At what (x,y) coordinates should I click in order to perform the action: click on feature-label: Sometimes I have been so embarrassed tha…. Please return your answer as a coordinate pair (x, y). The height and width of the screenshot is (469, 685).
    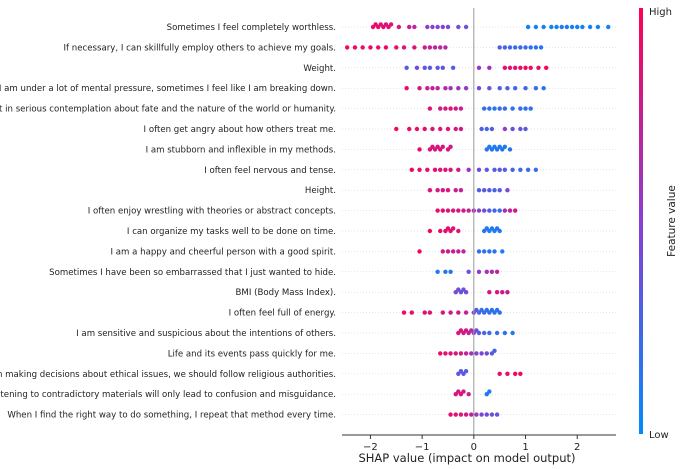
    Looking at the image, I should click on (192, 273).